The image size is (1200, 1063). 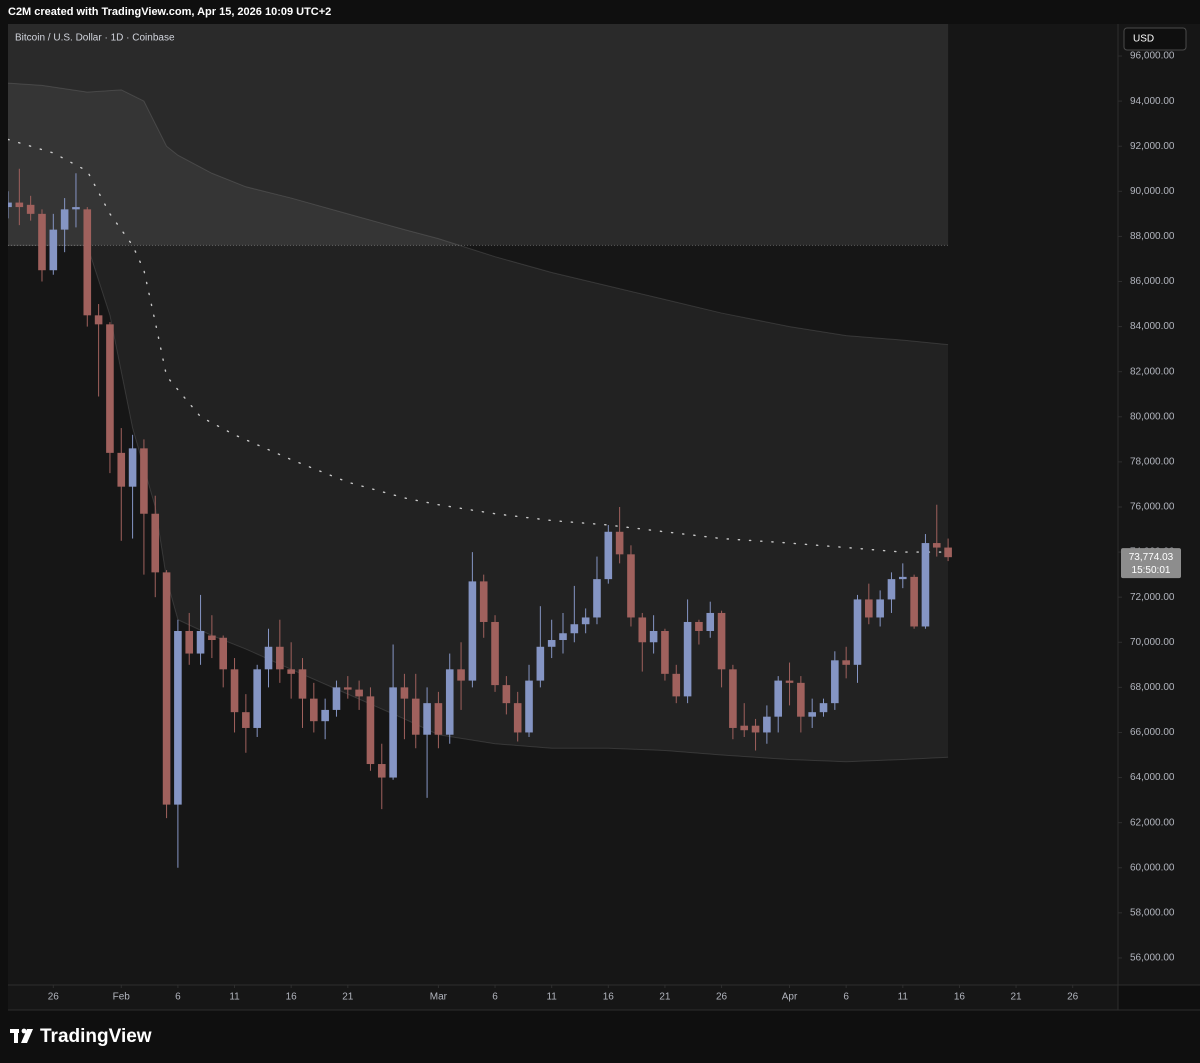 I want to click on last-price-box, so click(x=1151, y=563).